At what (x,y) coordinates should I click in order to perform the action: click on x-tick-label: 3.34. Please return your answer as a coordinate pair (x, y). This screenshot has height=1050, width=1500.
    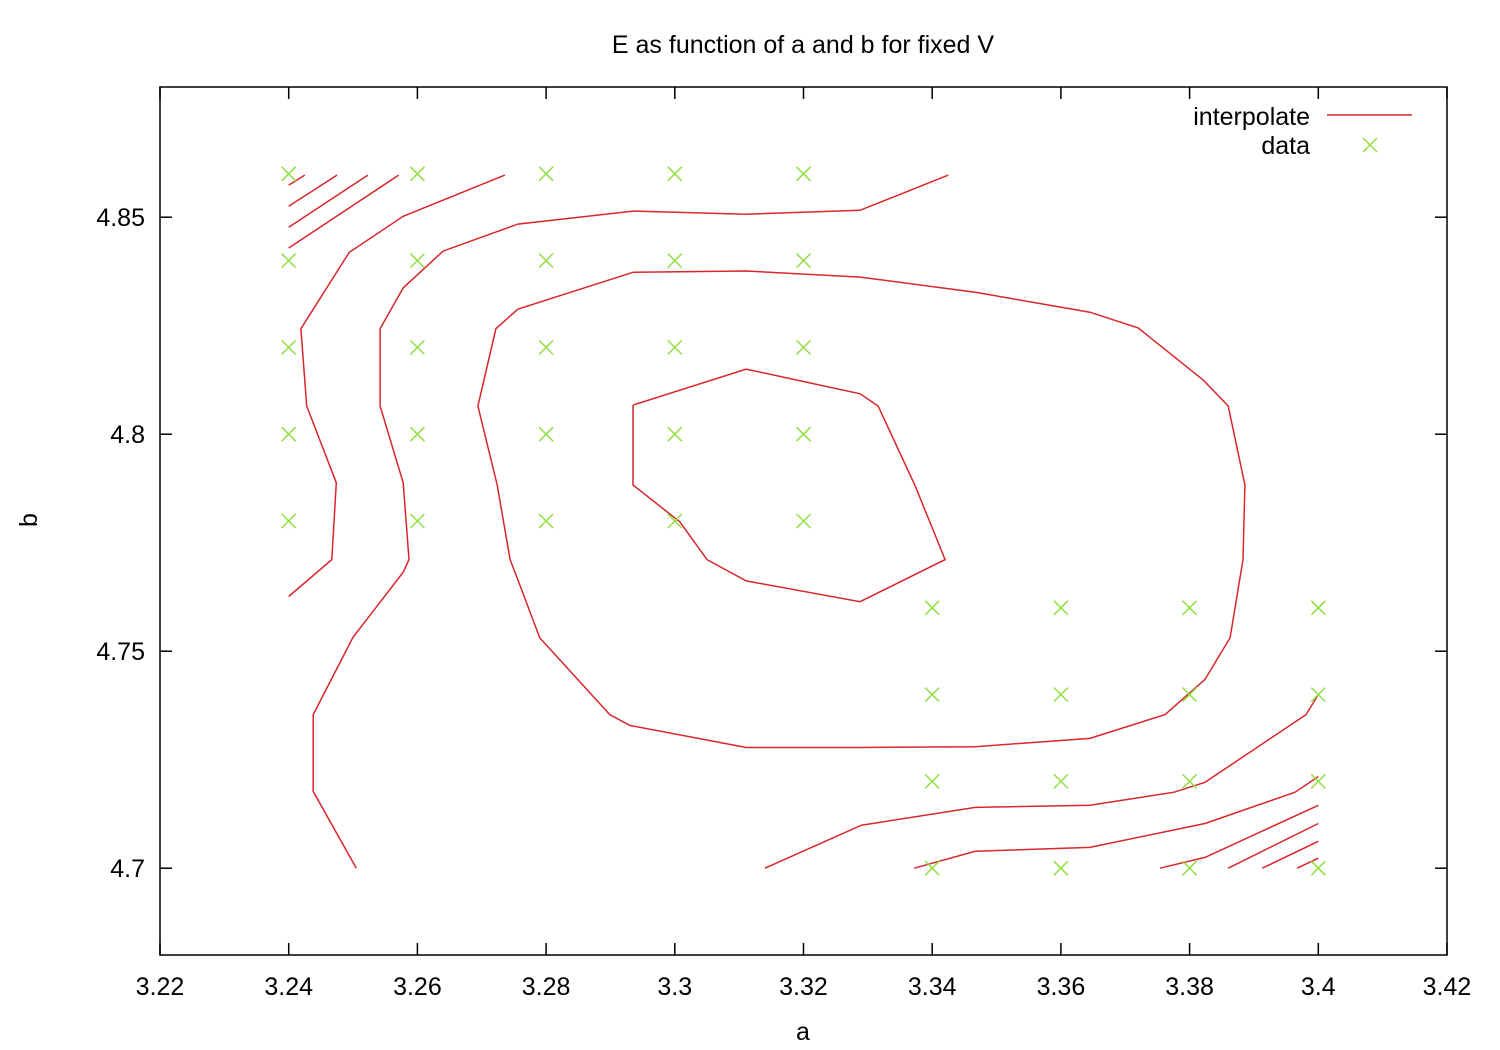
    Looking at the image, I should click on (932, 987).